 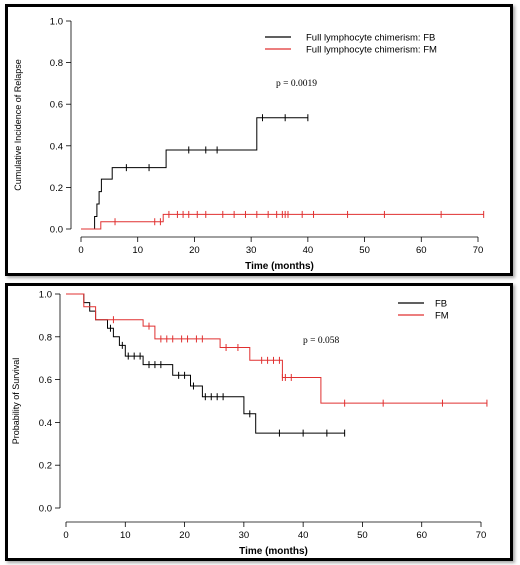 What do you see at coordinates (441, 304) in the screenshot?
I see `legend-label: FB` at bounding box center [441, 304].